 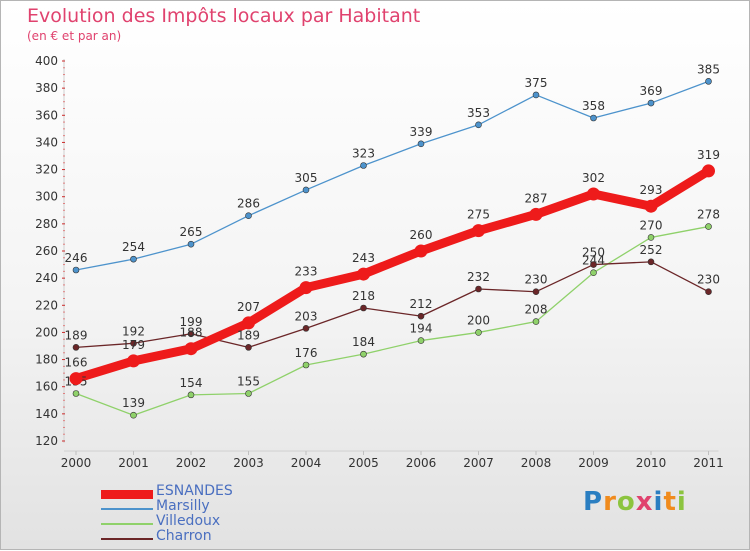 What do you see at coordinates (74, 36) in the screenshot?
I see `chart-subtitle: (en € et par an)` at bounding box center [74, 36].